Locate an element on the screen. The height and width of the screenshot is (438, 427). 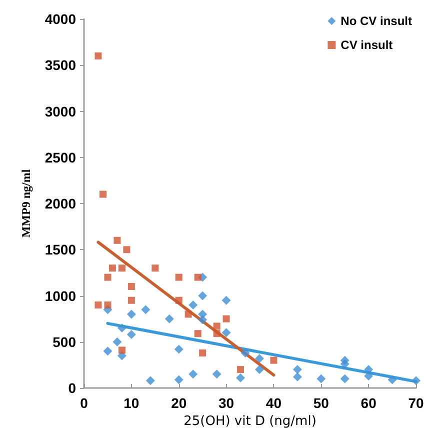
y-tick-label: 0 is located at coordinates (72, 388).